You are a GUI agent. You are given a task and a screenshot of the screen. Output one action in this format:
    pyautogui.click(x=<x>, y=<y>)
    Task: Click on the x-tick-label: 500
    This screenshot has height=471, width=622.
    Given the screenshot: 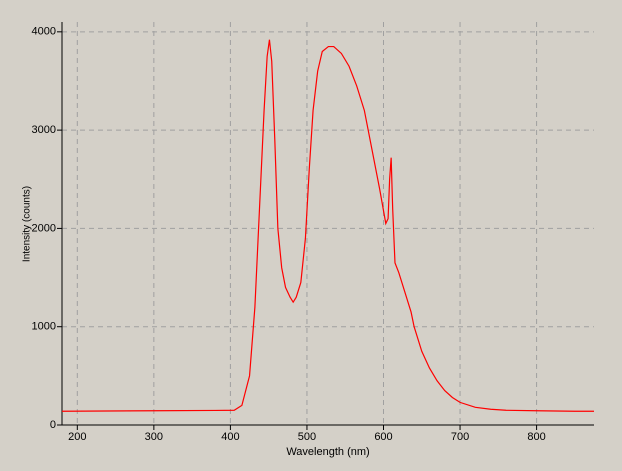 What is the action you would take?
    pyautogui.click(x=307, y=437)
    